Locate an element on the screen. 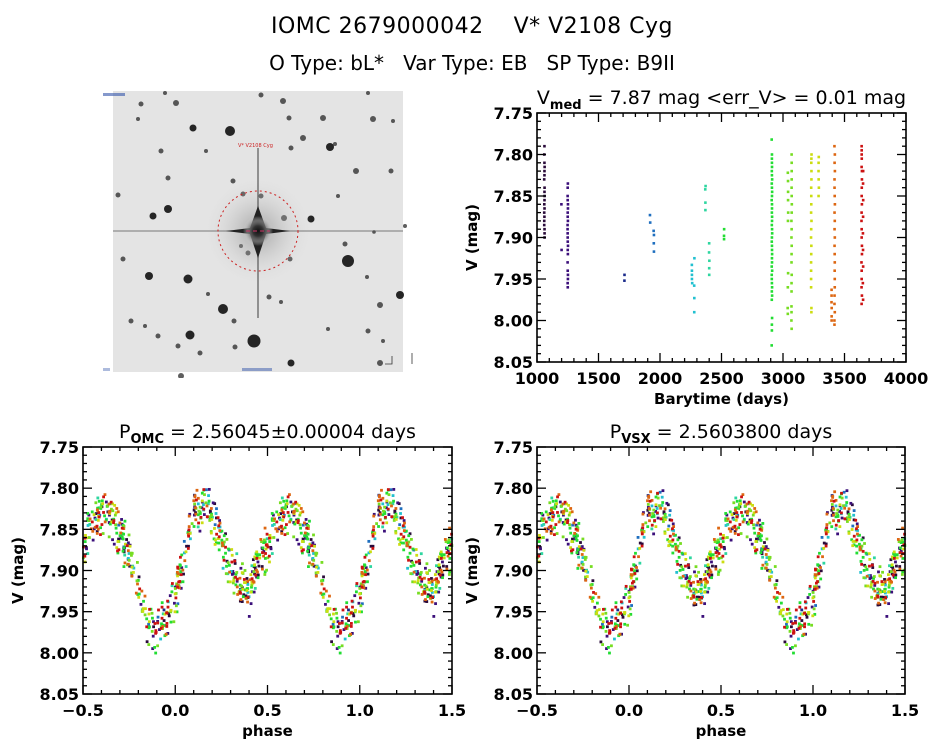 This screenshot has height=747, width=944. title-main: P is located at coordinates (124, 432).